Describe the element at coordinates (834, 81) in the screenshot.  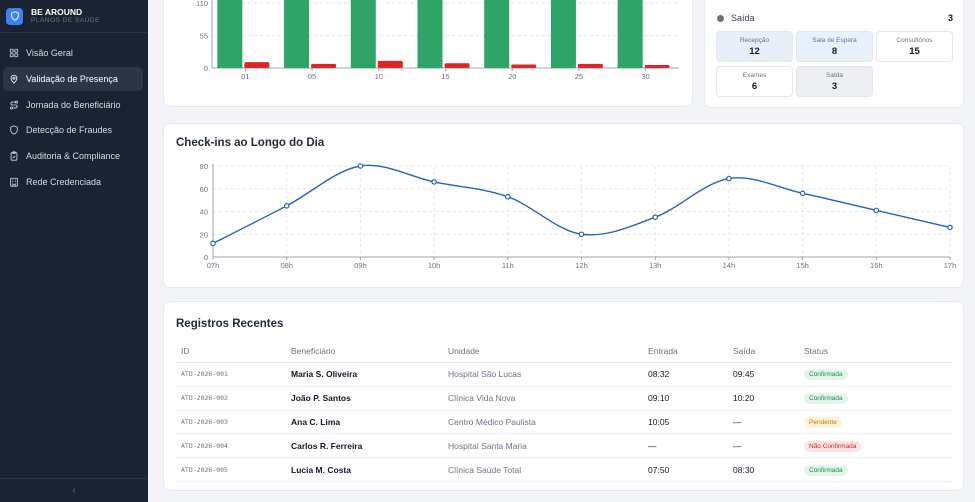
I see `status-tile: Saída 3` at that location.